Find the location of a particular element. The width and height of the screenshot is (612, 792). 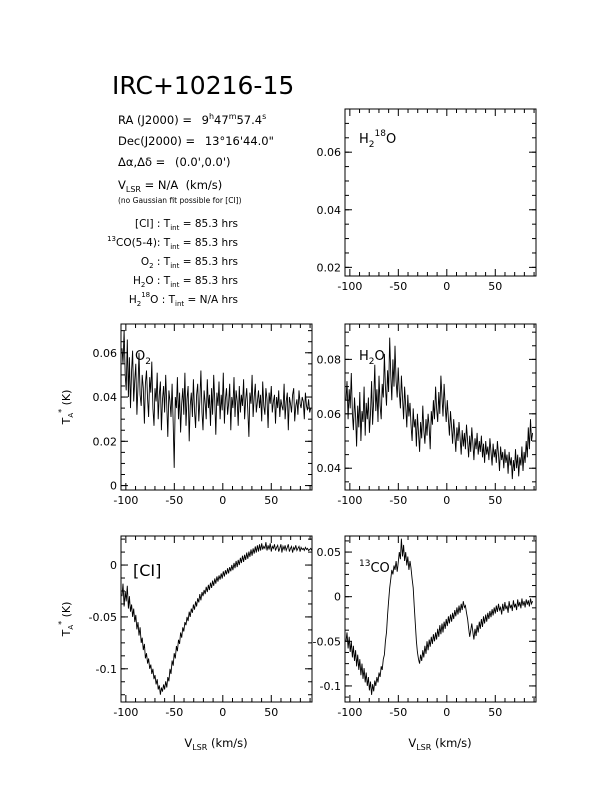

offset-line: Δα,Δδ = (0.0',0.0') is located at coordinates (174, 162).